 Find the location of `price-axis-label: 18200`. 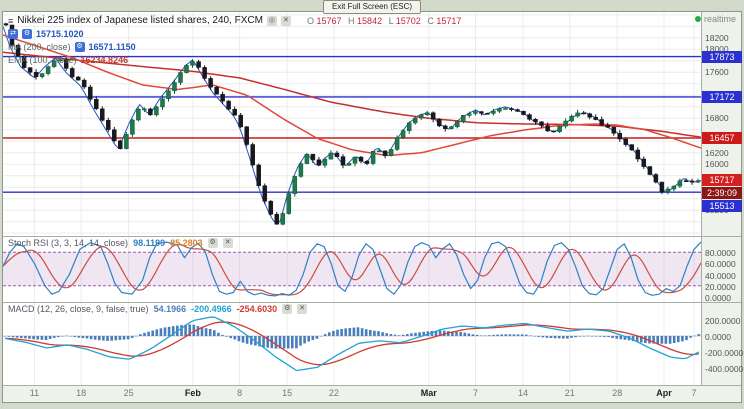

price-axis-label: 18200 is located at coordinates (717, 37).